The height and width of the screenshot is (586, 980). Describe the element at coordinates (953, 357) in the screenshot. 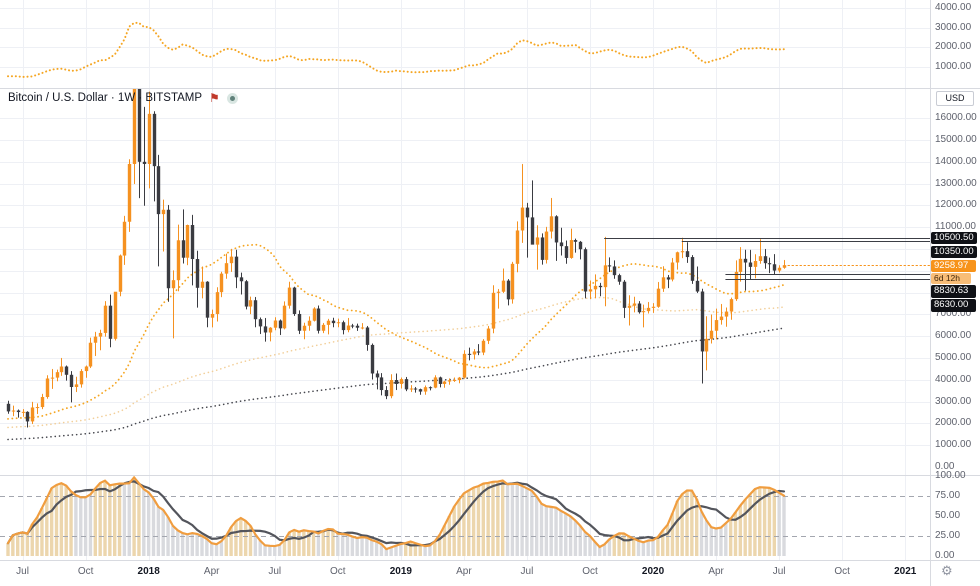

I see `price-label: 5000.00` at that location.